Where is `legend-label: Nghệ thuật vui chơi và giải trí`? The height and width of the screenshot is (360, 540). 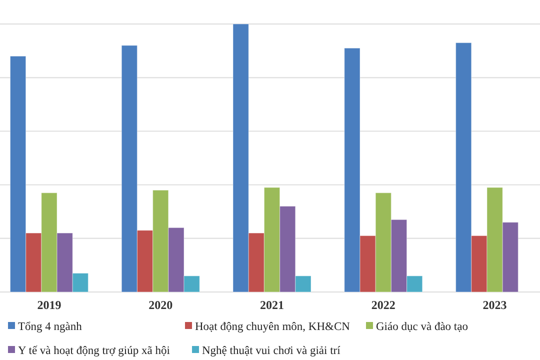
legend-label: Nghệ thuật vui chơi và giải trí is located at coordinates (272, 351).